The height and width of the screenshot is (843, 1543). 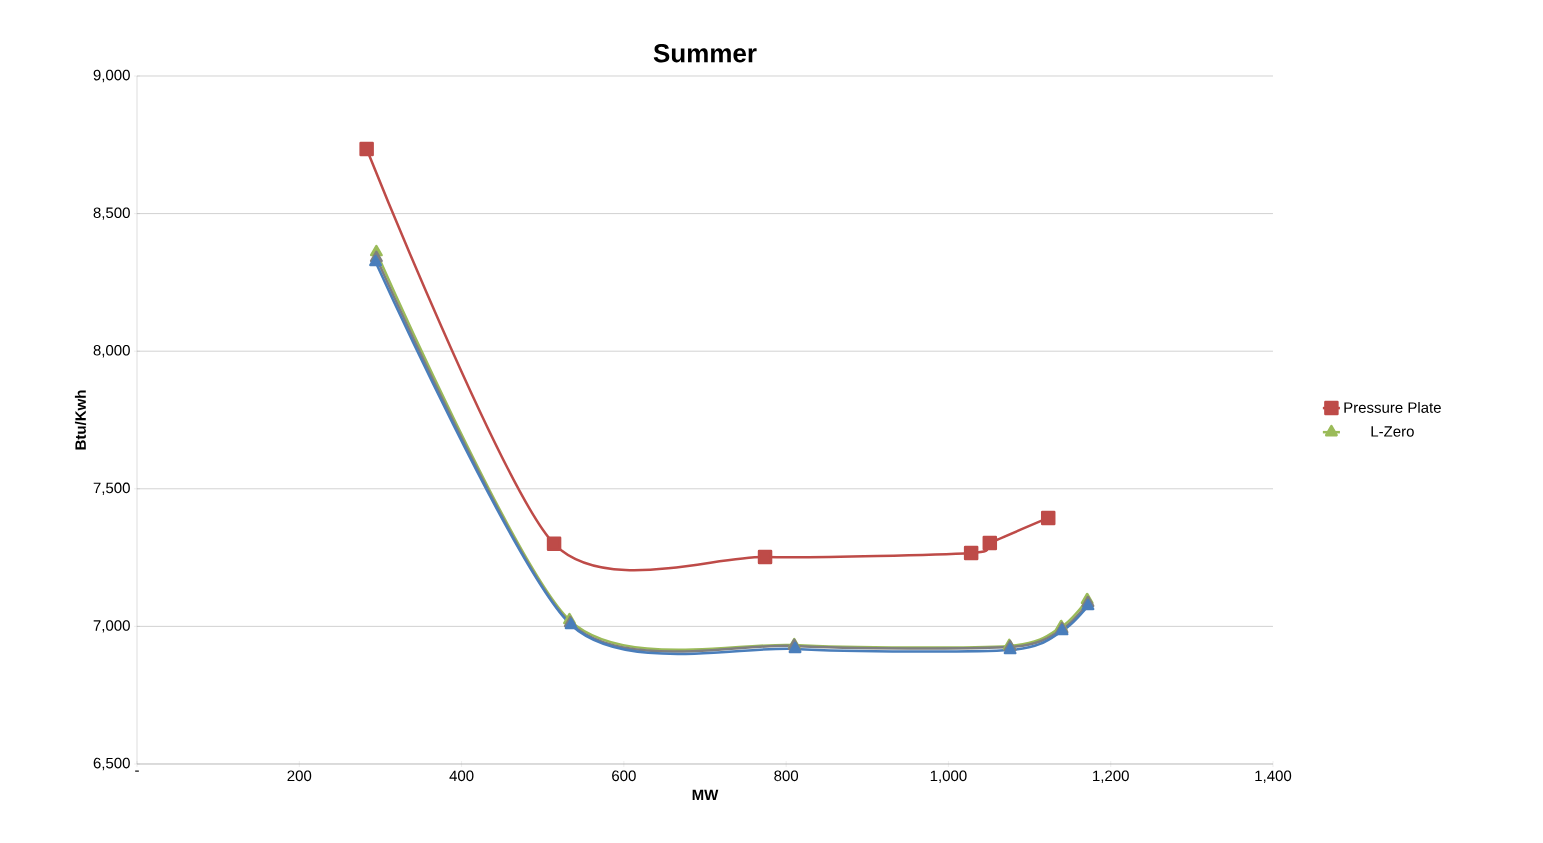 I want to click on y-tick-label: 7,000, so click(x=111, y=626).